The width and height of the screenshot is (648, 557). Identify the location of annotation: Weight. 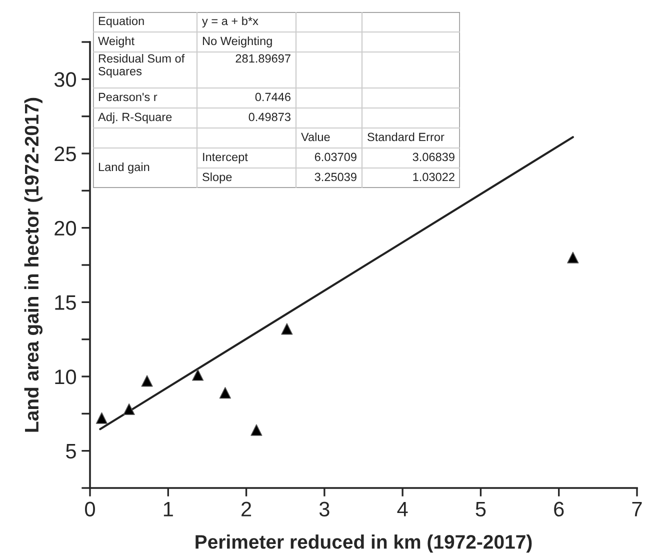
(116, 42).